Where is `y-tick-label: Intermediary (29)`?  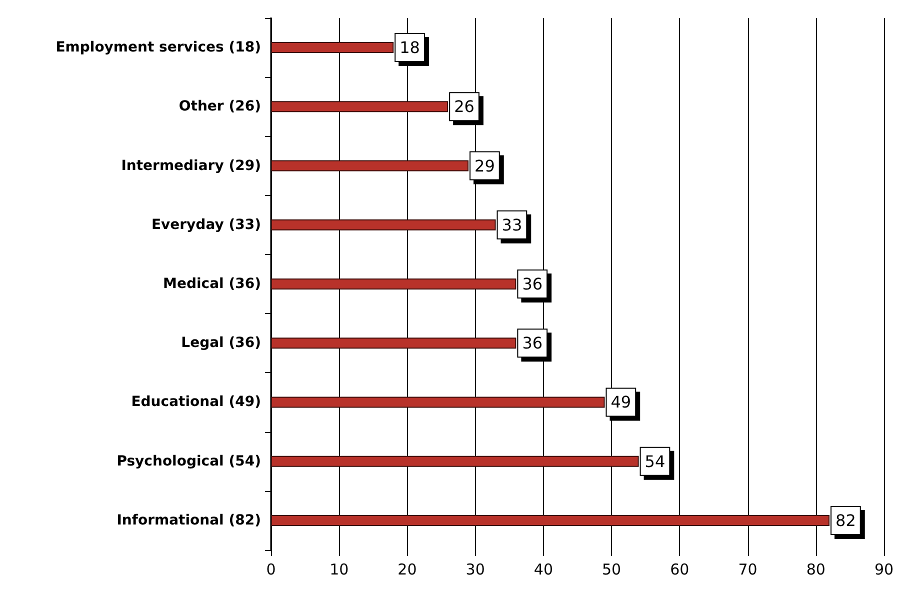 y-tick-label: Intermediary (29) is located at coordinates (191, 166).